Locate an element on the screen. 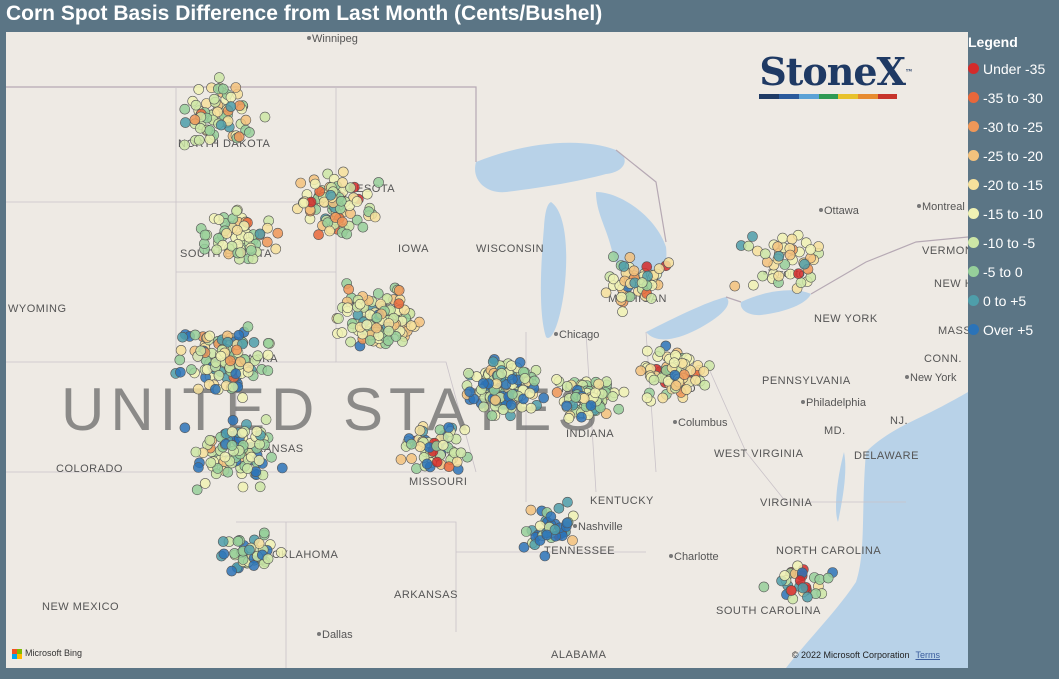  legend-item: -5 to 0 is located at coordinates (1013, 271).